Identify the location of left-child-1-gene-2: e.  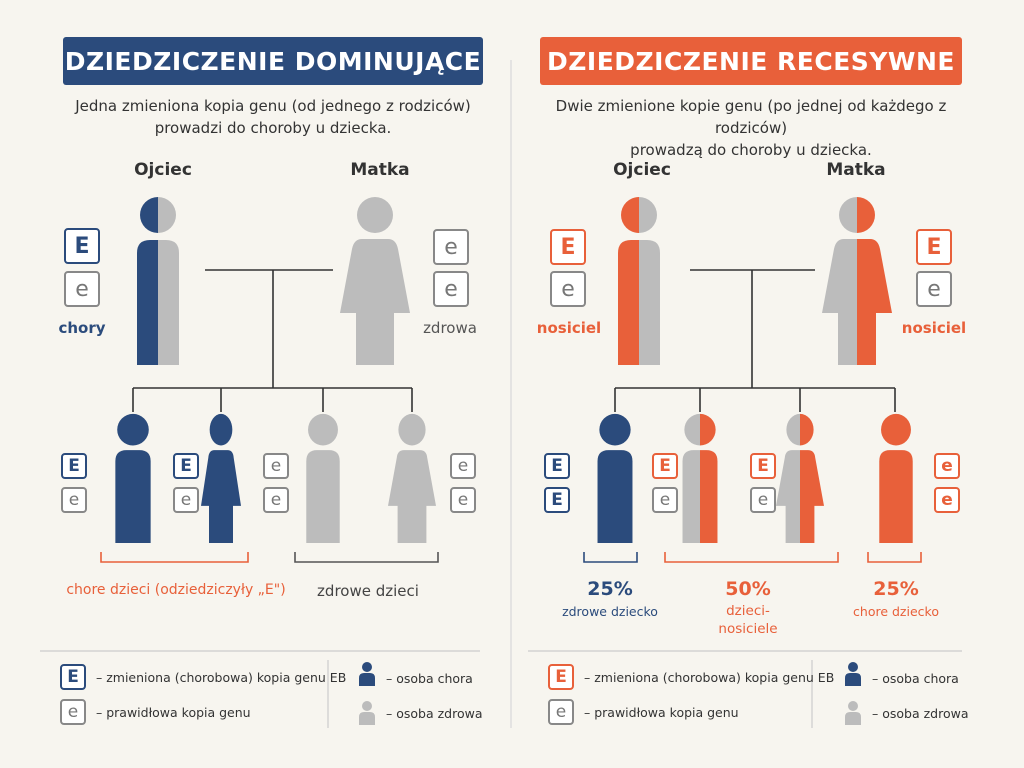
(74, 500).